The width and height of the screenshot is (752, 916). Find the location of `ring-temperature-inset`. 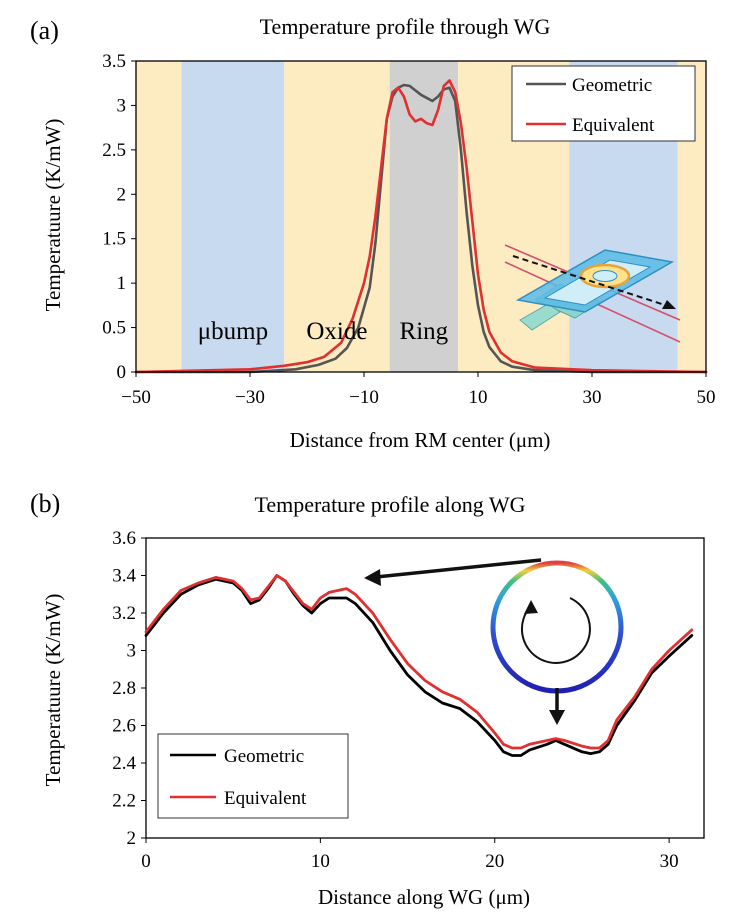

ring-temperature-inset is located at coordinates (494, 641).